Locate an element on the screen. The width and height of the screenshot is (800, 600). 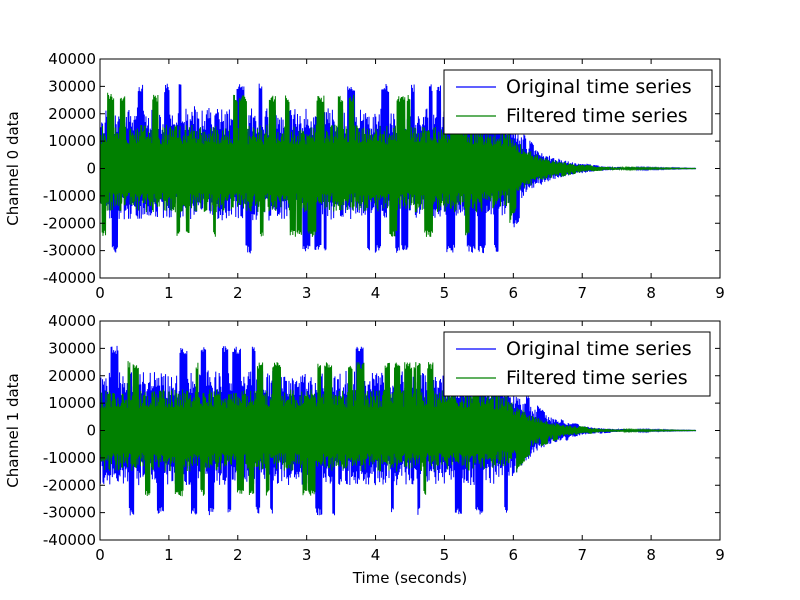
x-axis-label: Time (seconds) is located at coordinates (410, 578).